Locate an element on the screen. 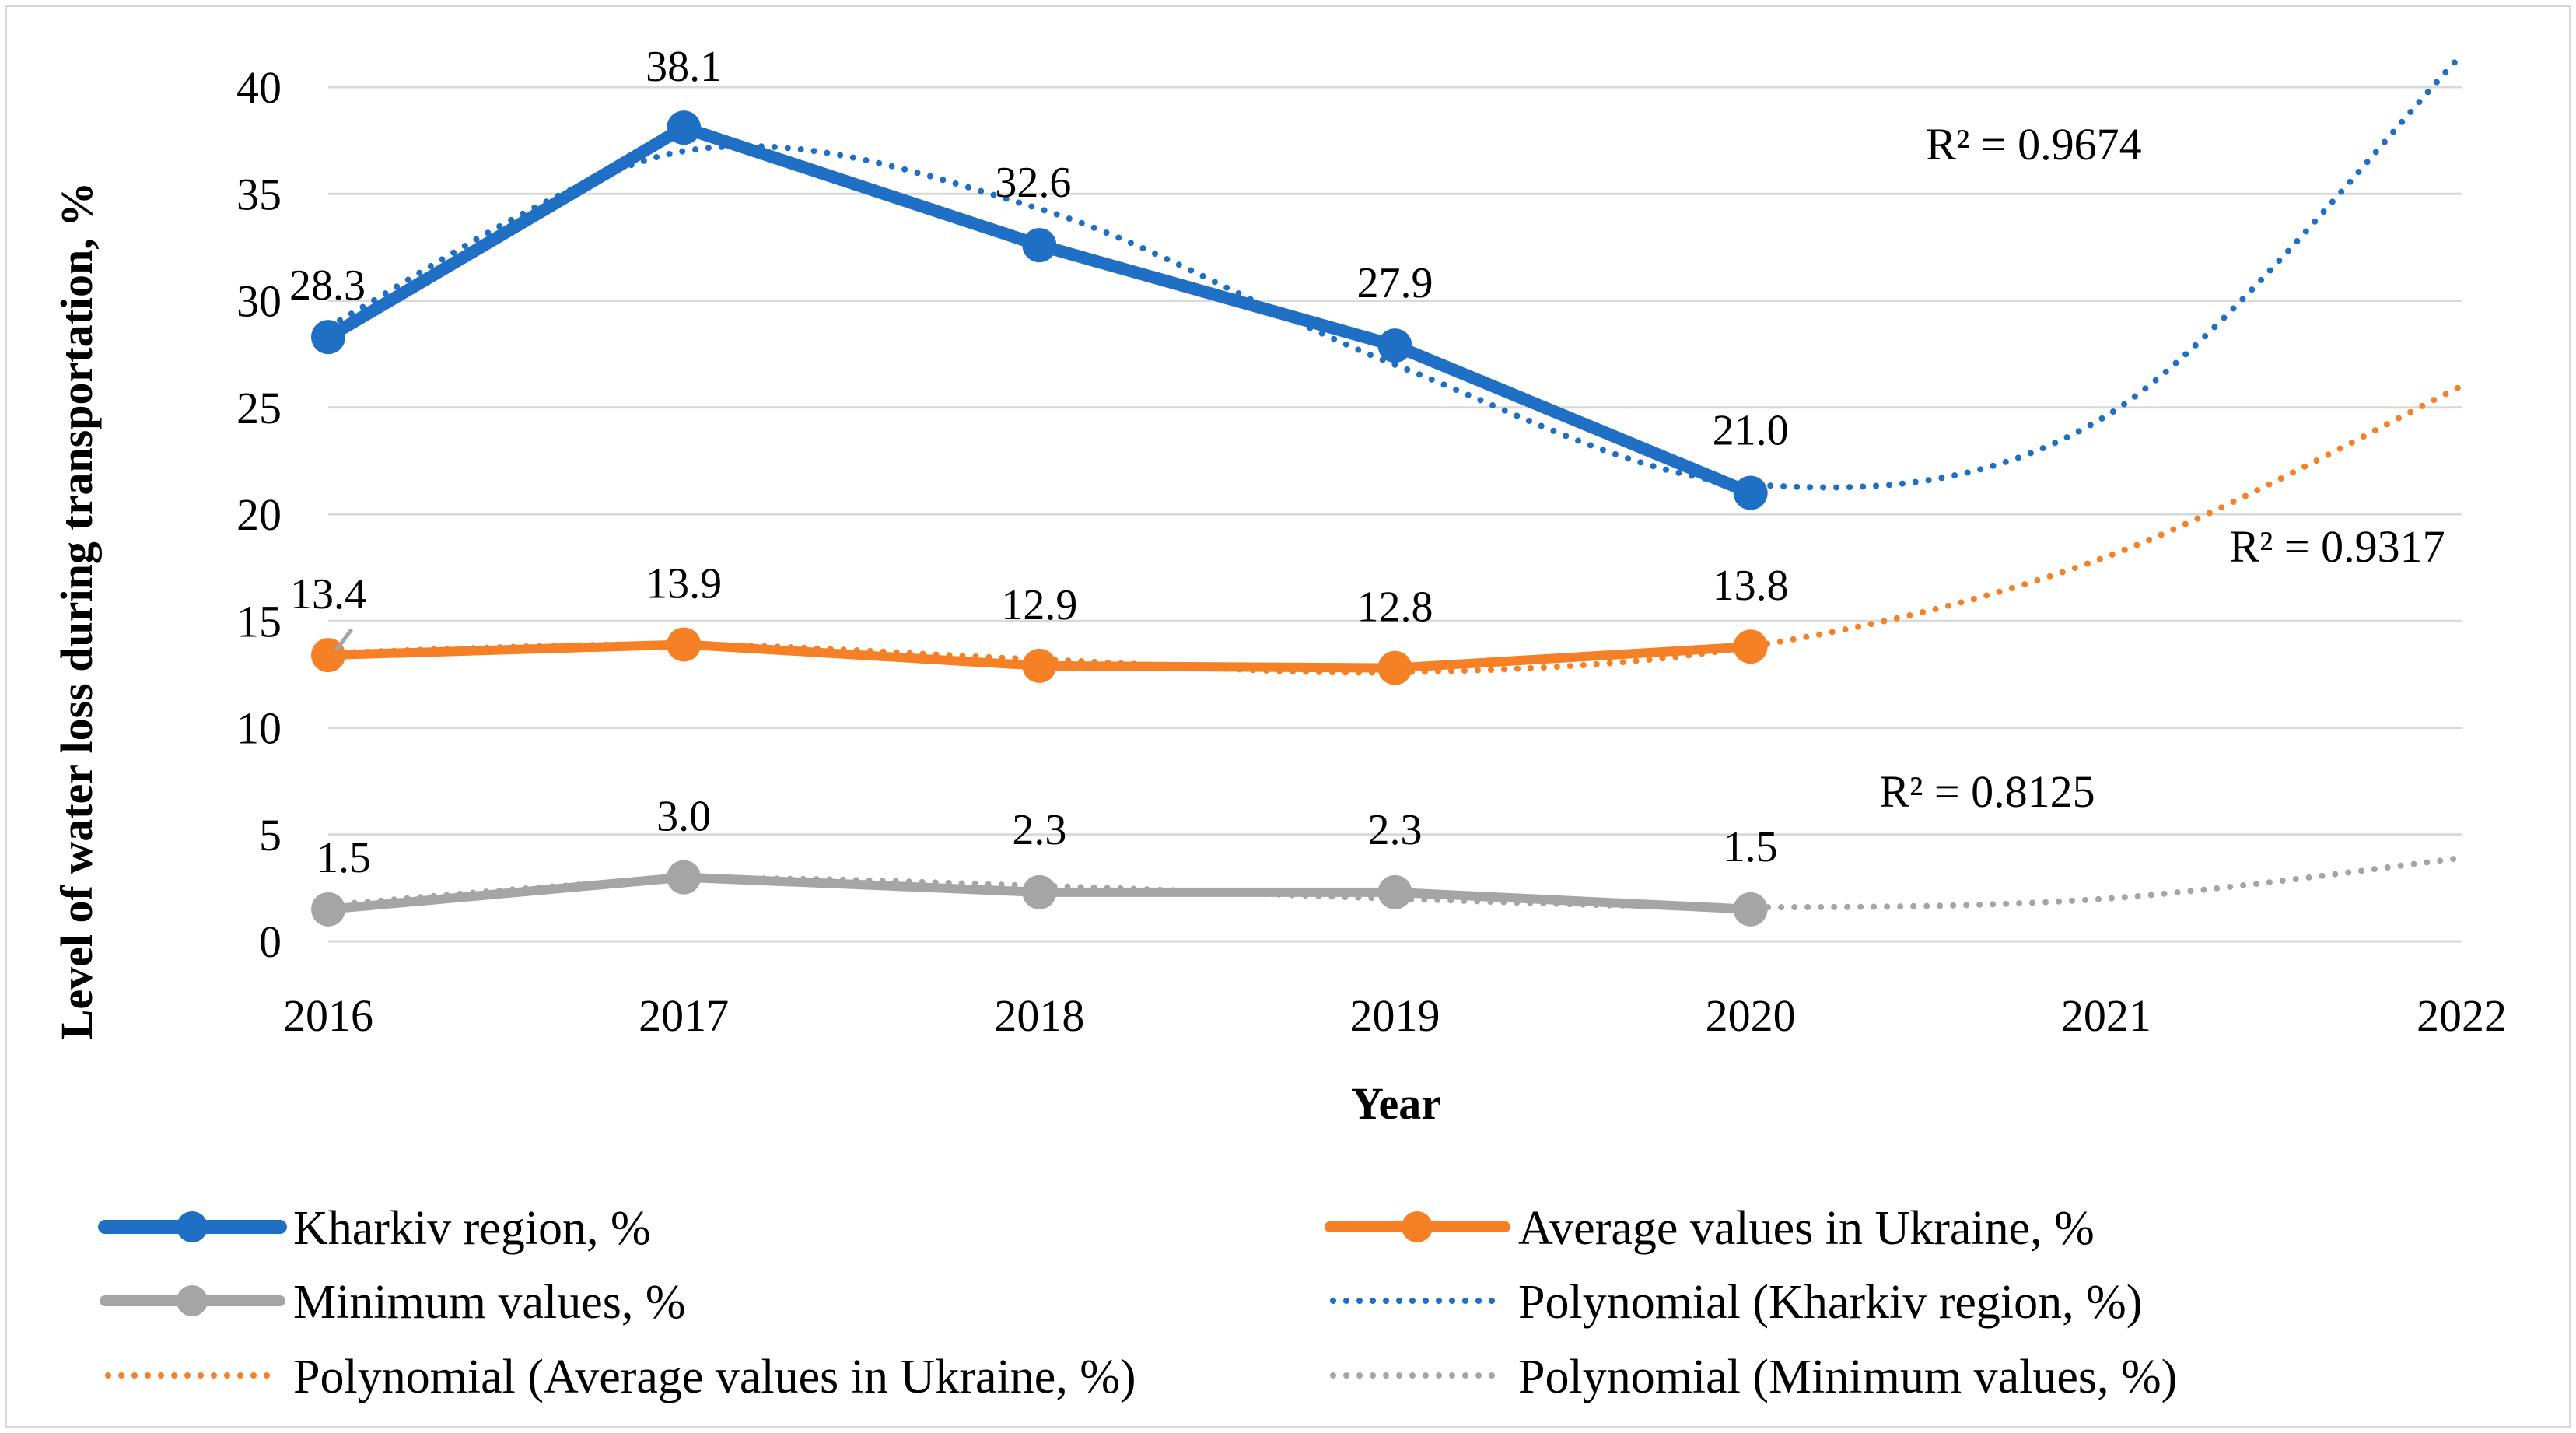  y-tick-label: 20 is located at coordinates (259, 514).